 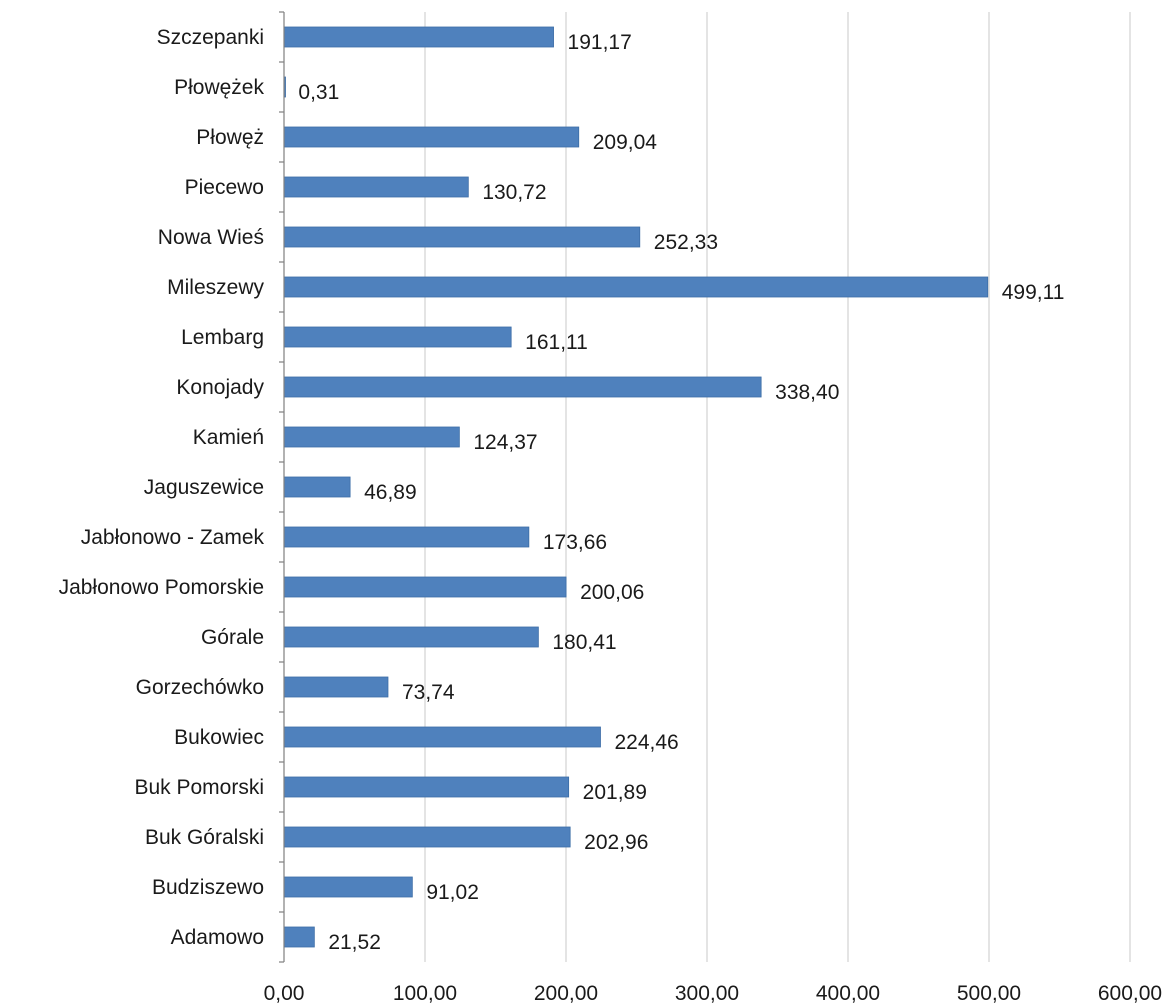 I want to click on category-label: Szczepanki, so click(x=210, y=37).